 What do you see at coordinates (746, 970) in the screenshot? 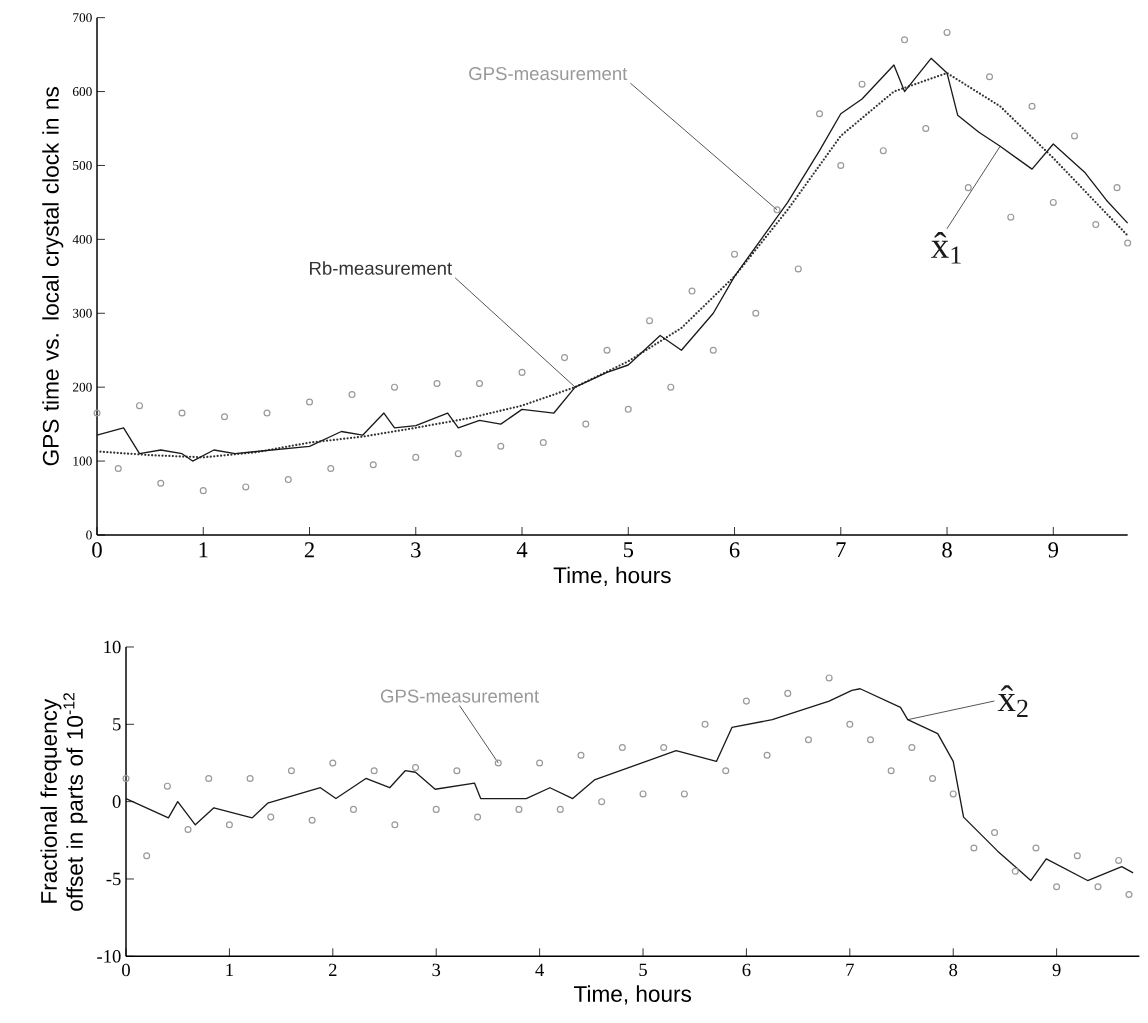
I see `x-tick-label: 6` at bounding box center [746, 970].